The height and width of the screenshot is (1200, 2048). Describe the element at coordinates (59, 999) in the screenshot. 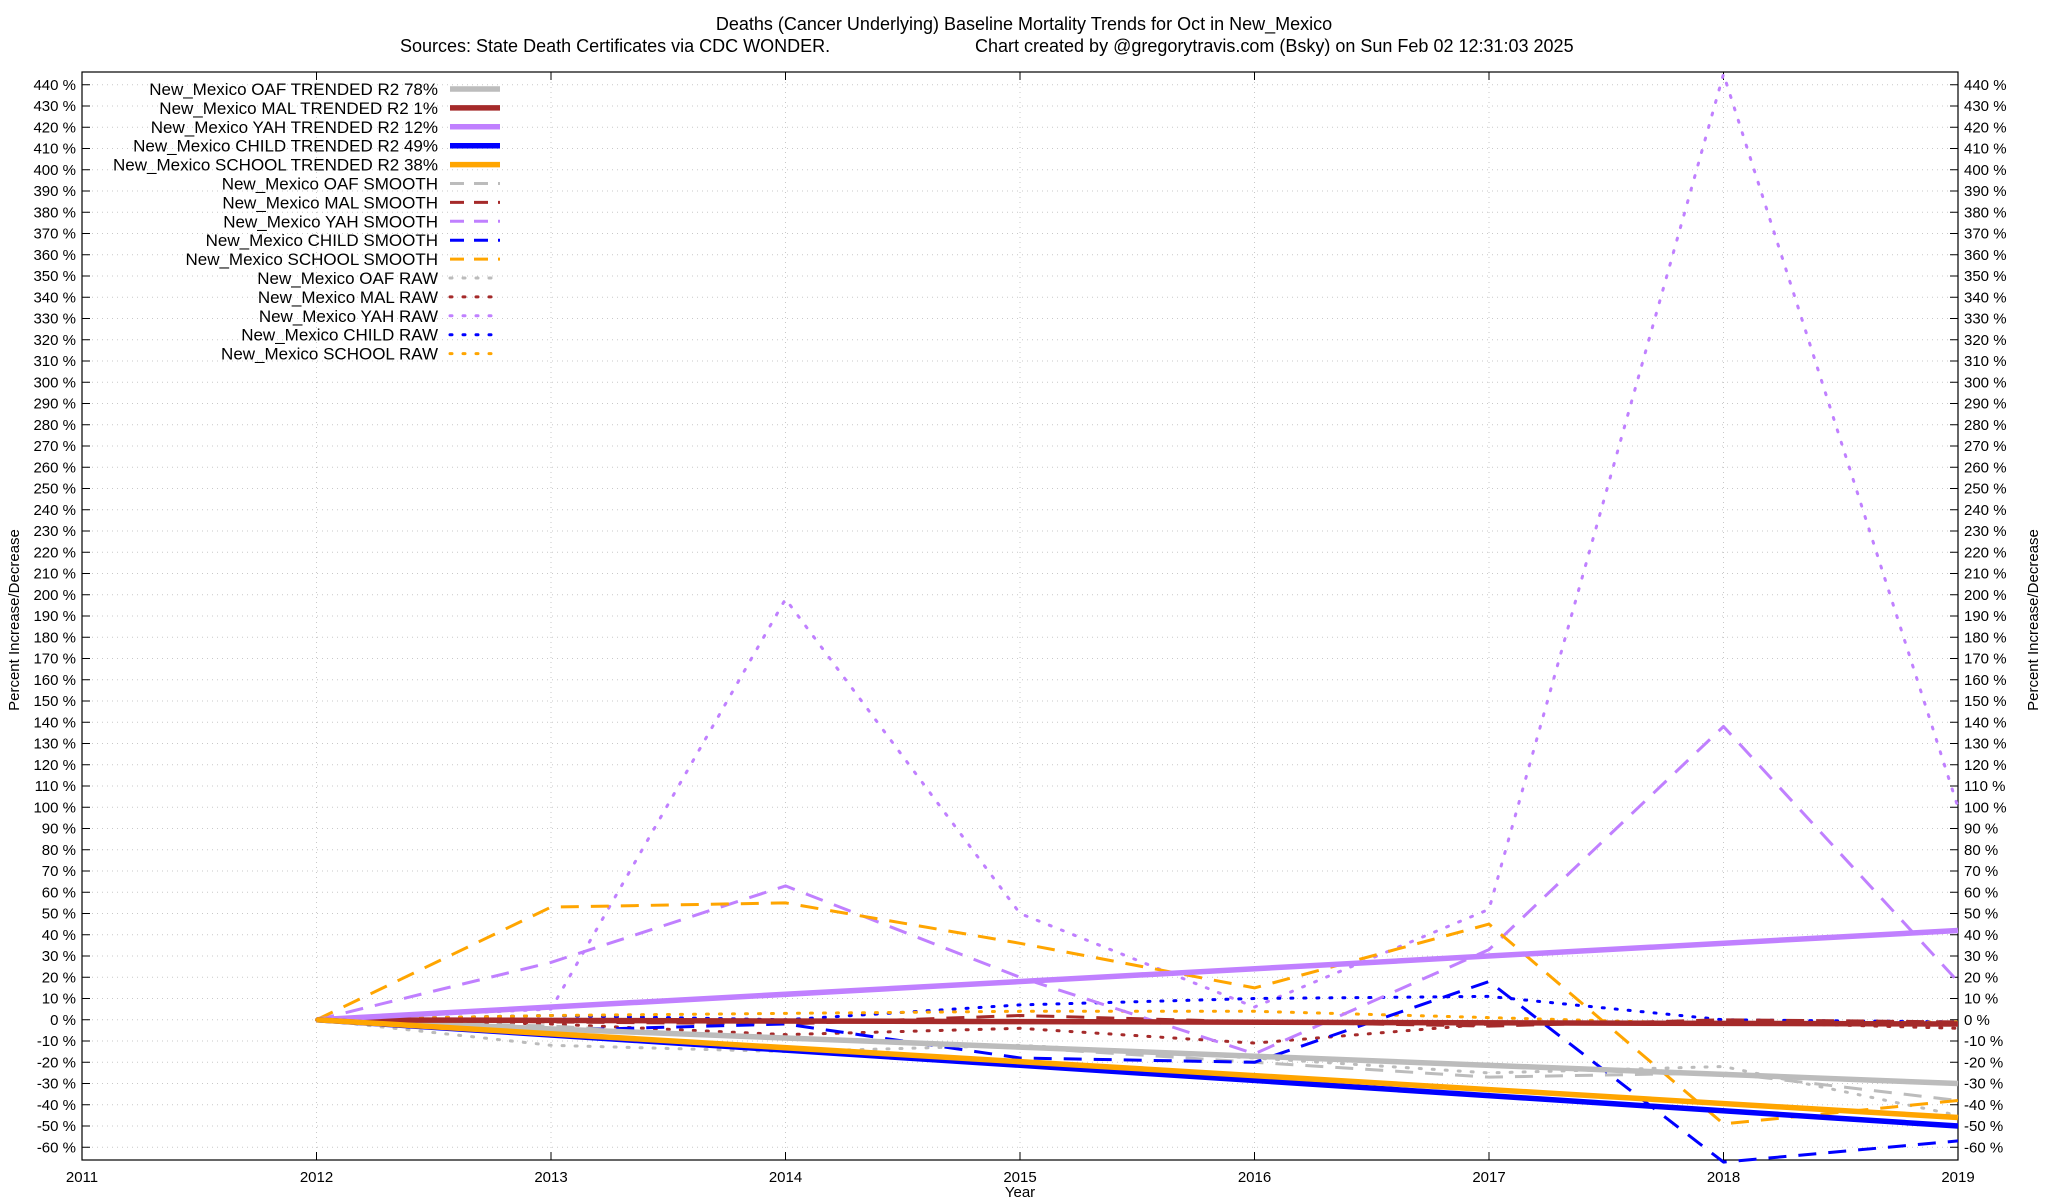

I see `y-tick-label-left: 10 %` at that location.